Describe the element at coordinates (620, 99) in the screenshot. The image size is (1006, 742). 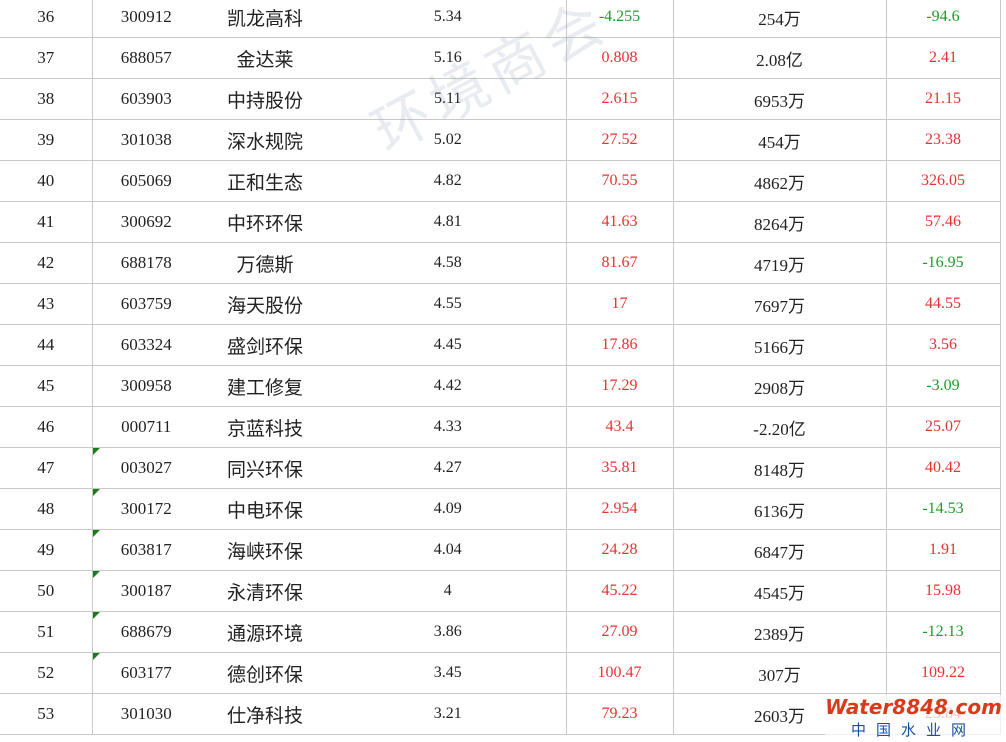
I see `change-cell: 2.615` at that location.